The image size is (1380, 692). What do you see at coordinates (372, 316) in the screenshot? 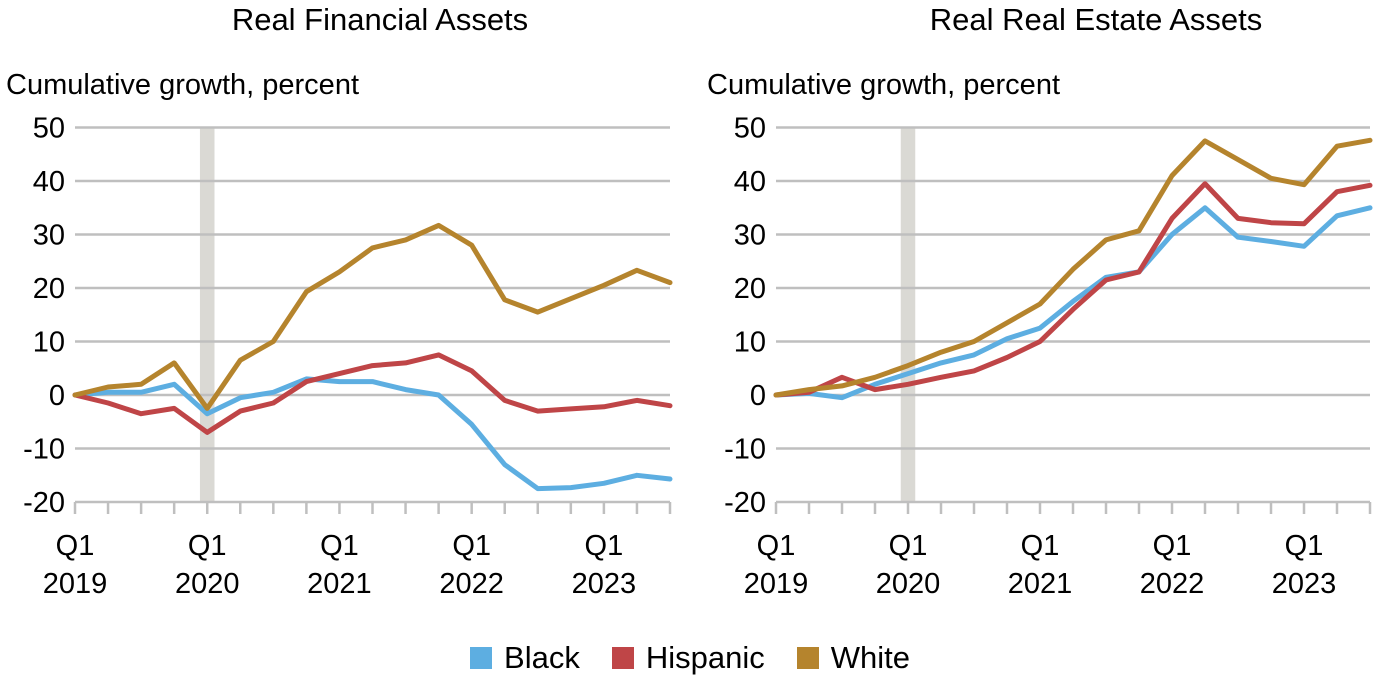
I see `series-line-white` at bounding box center [372, 316].